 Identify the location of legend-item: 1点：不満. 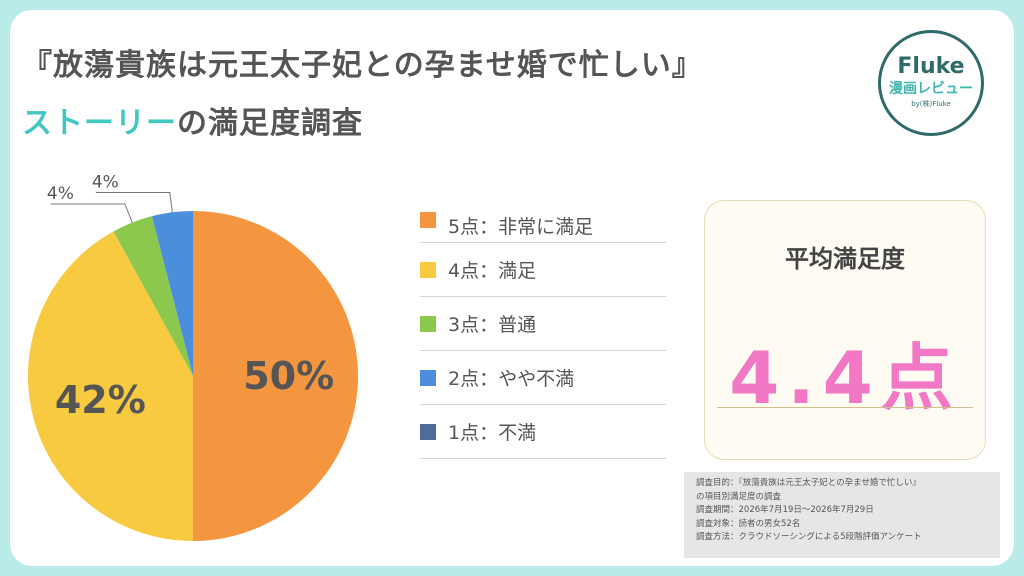
(543, 432).